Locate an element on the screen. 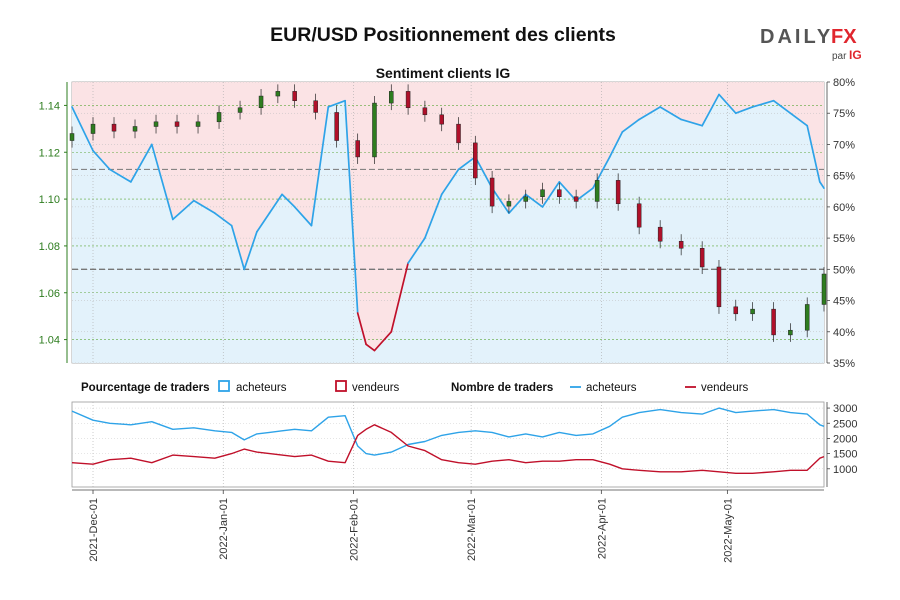  percent-tick-label: 60% is located at coordinates (844, 208).